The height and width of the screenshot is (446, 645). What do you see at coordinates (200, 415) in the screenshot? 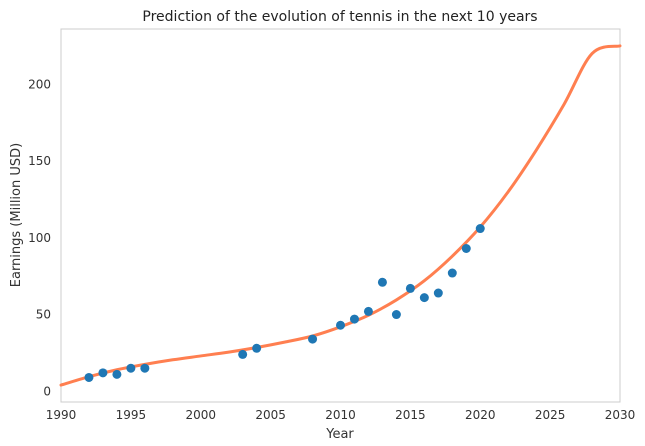
I see `x-tick-label: 2000` at bounding box center [200, 415].